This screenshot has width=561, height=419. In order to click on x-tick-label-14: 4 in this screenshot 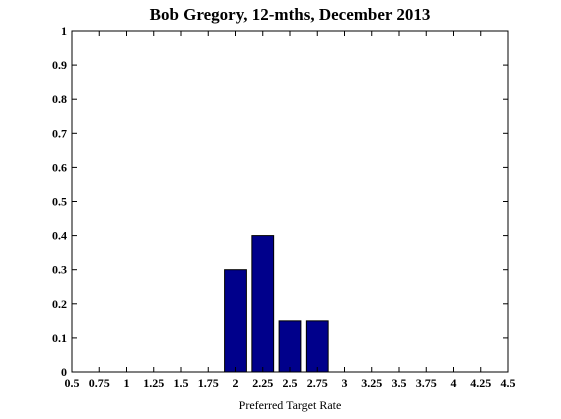, I will do `click(454, 383)`.